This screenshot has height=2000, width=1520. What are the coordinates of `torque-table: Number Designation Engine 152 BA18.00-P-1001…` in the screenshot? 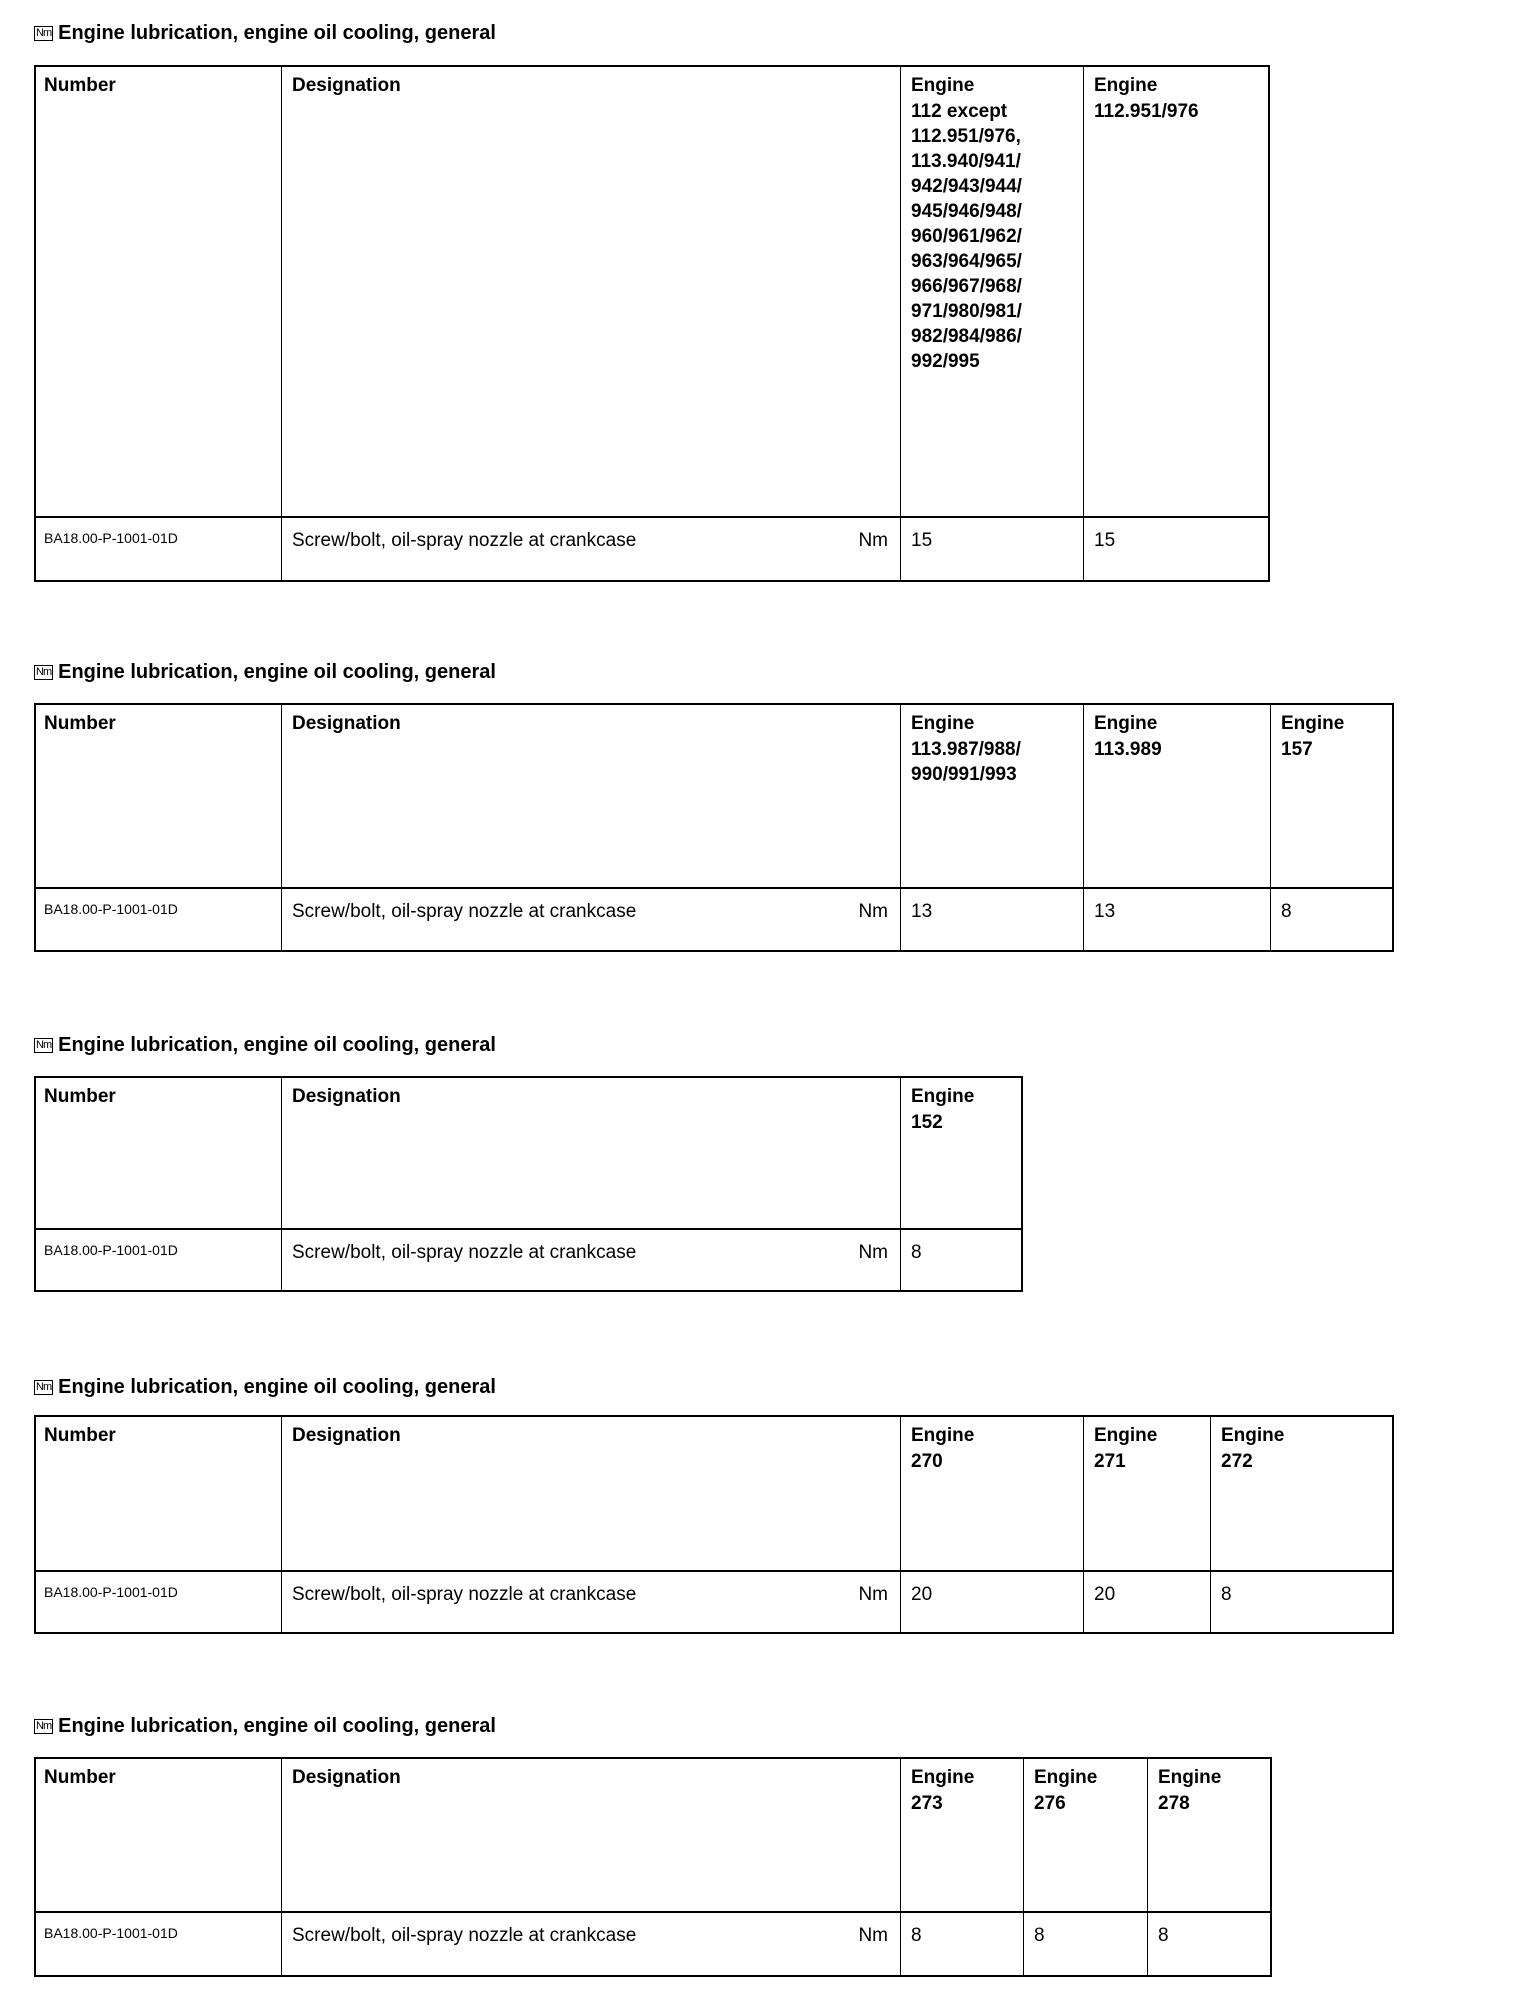 It's located at (528, 1184).